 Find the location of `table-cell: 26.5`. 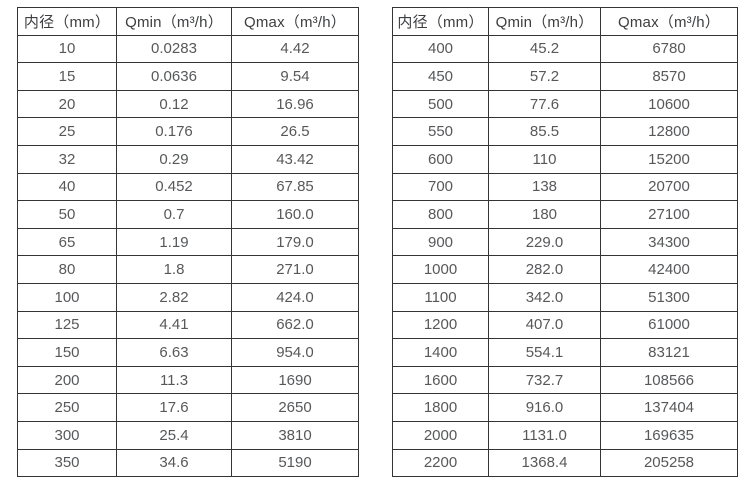

table-cell: 26.5 is located at coordinates (295, 131).